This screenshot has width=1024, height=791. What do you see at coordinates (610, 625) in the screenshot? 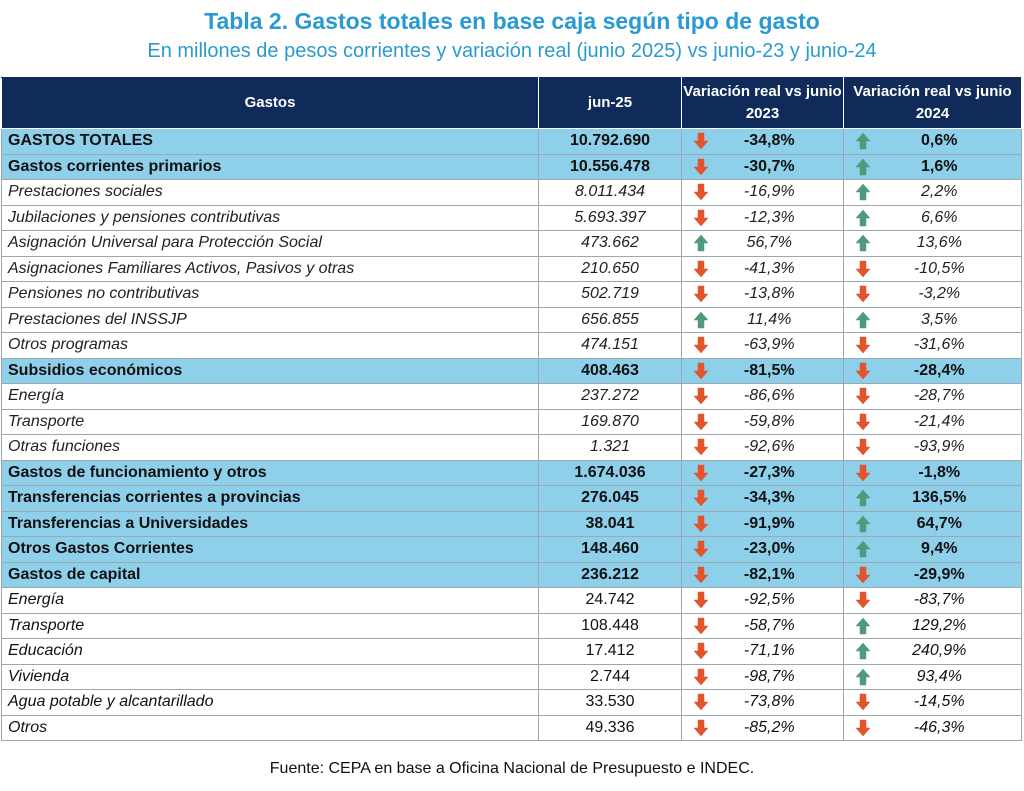
I see `row-value-jun25: 108.448` at bounding box center [610, 625].